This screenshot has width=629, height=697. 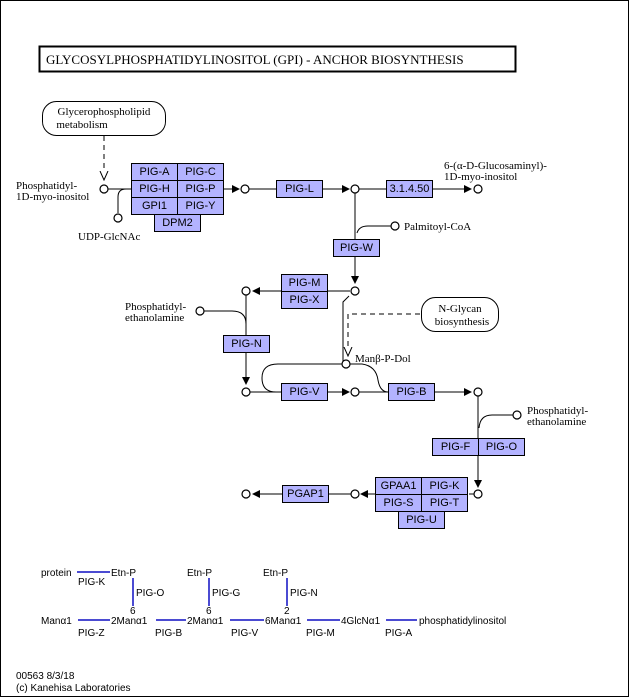 What do you see at coordinates (399, 633) in the screenshot?
I see `structure-pig-a: PIG-A` at bounding box center [399, 633].